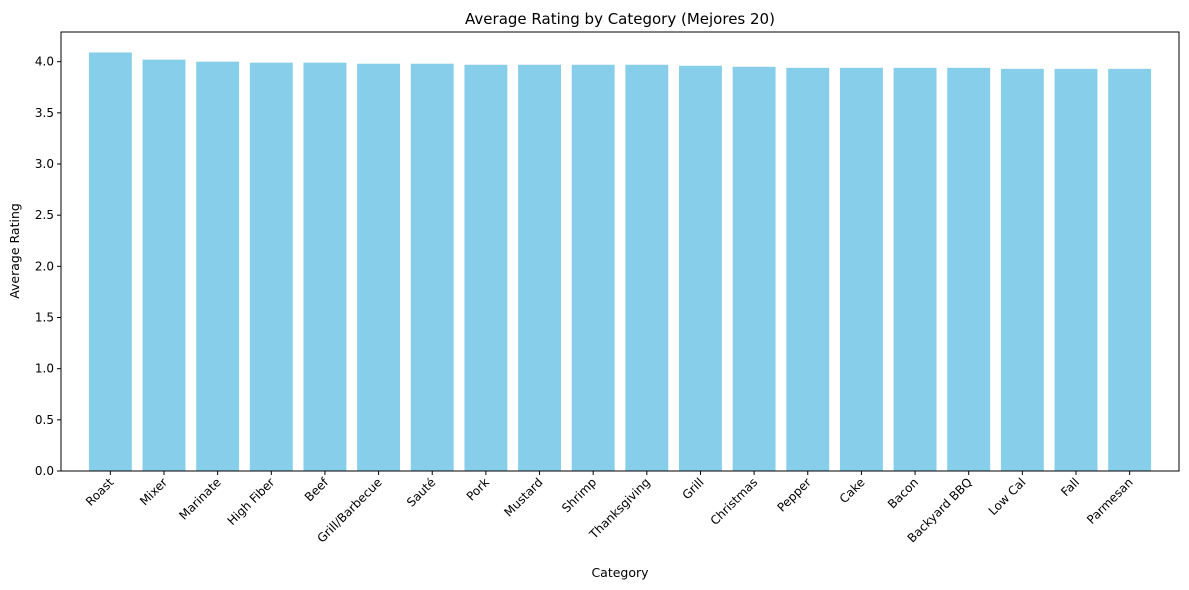 This screenshot has height=590, width=1189. I want to click on y-tick-label: 0.0, so click(44, 471).